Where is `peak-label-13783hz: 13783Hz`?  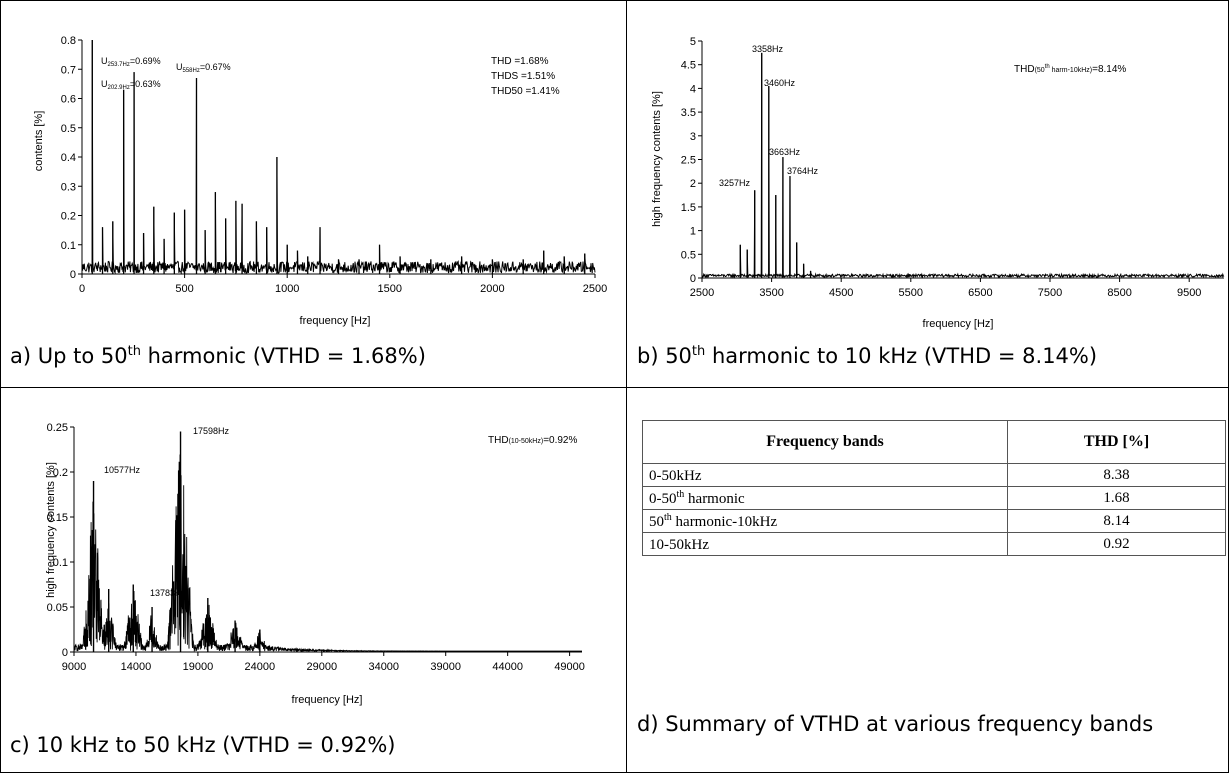
peak-label-13783hz: 13783Hz is located at coordinates (168, 593).